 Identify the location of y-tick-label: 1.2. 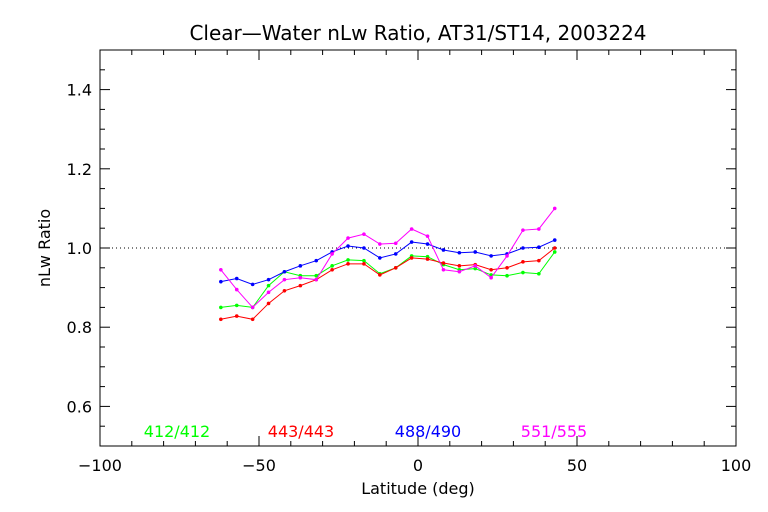
(79, 169).